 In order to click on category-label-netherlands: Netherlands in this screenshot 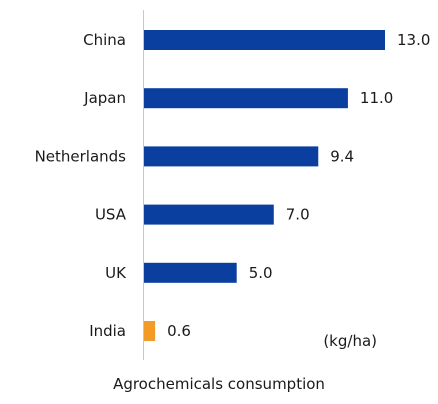, I will do `click(81, 156)`.